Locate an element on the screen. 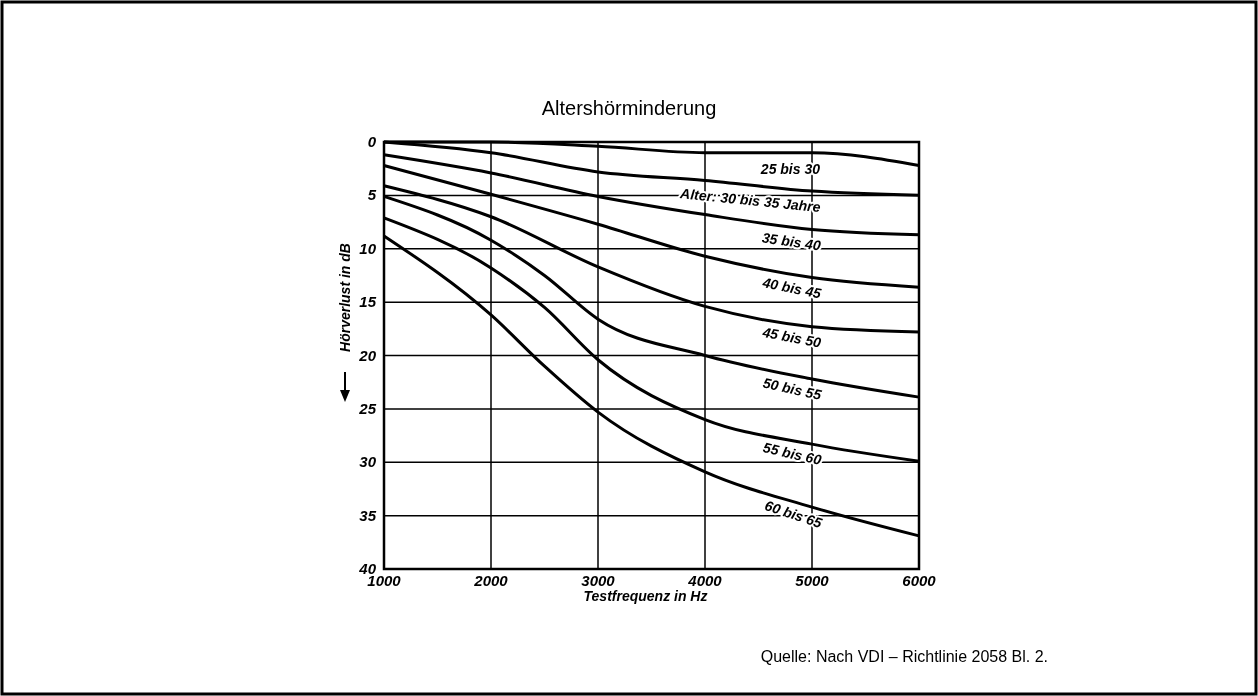  x-tick-label: 2000 is located at coordinates (491, 580).